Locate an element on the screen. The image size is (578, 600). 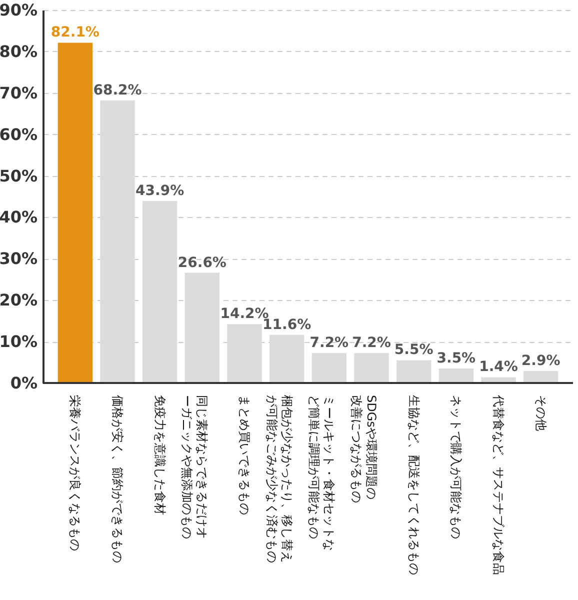
x-tick-label: 代替食など、サステナブルな食品 is located at coordinates (498, 484).